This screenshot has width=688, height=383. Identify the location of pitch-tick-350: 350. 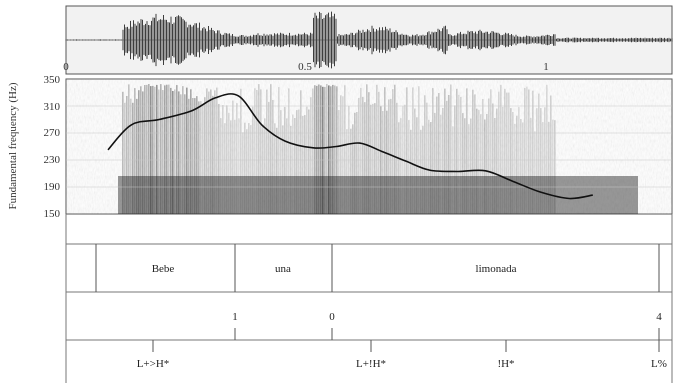
(52, 80).